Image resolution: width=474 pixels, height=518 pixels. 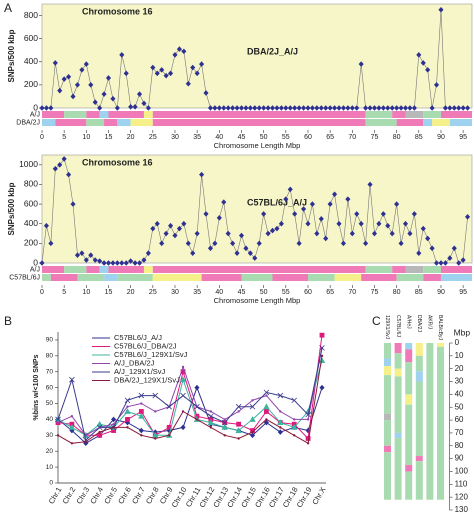 What do you see at coordinates (110, 495) in the screenshot?
I see `x-tick-label: Chr.5` at bounding box center [110, 495].